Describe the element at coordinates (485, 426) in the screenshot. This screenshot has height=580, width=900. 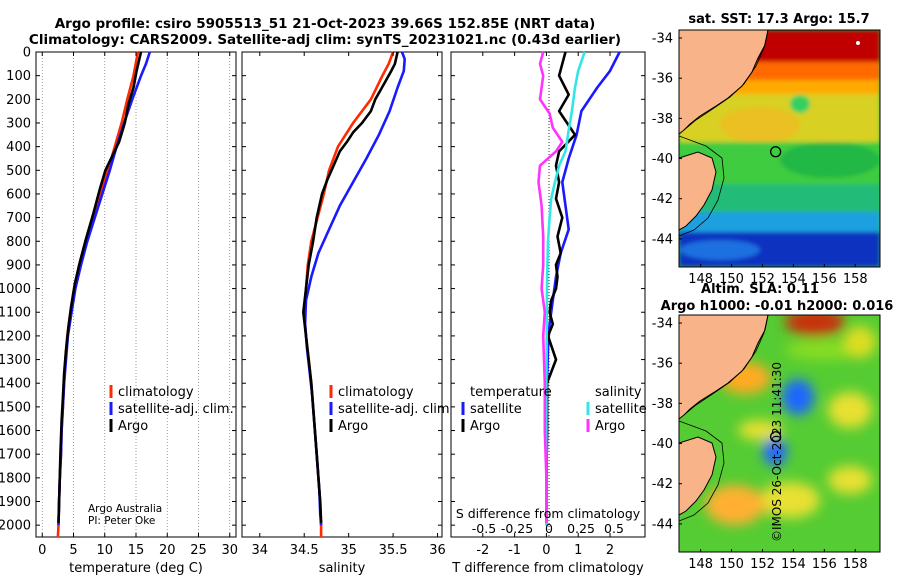
I see `legend-label-t-argo: Argo` at that location.